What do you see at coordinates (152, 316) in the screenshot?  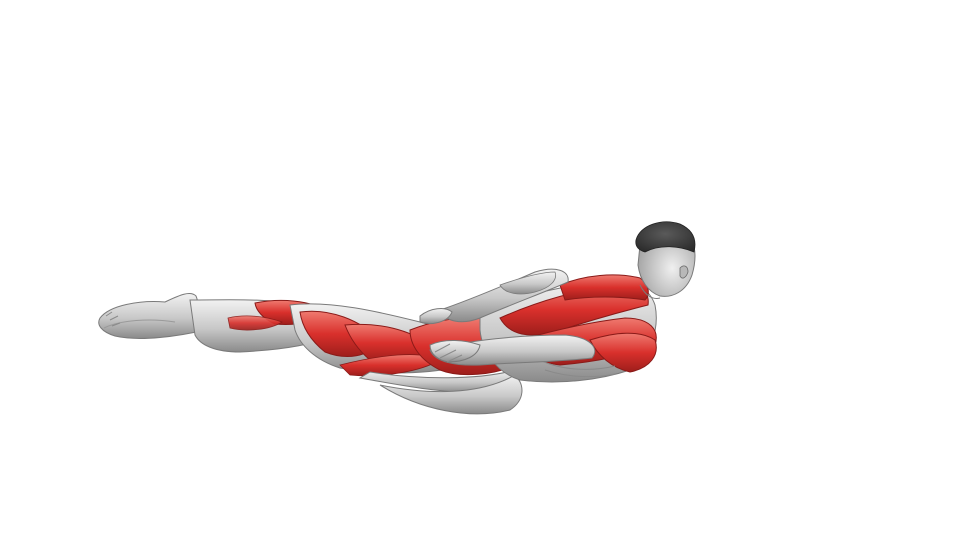 I see `feet` at bounding box center [152, 316].